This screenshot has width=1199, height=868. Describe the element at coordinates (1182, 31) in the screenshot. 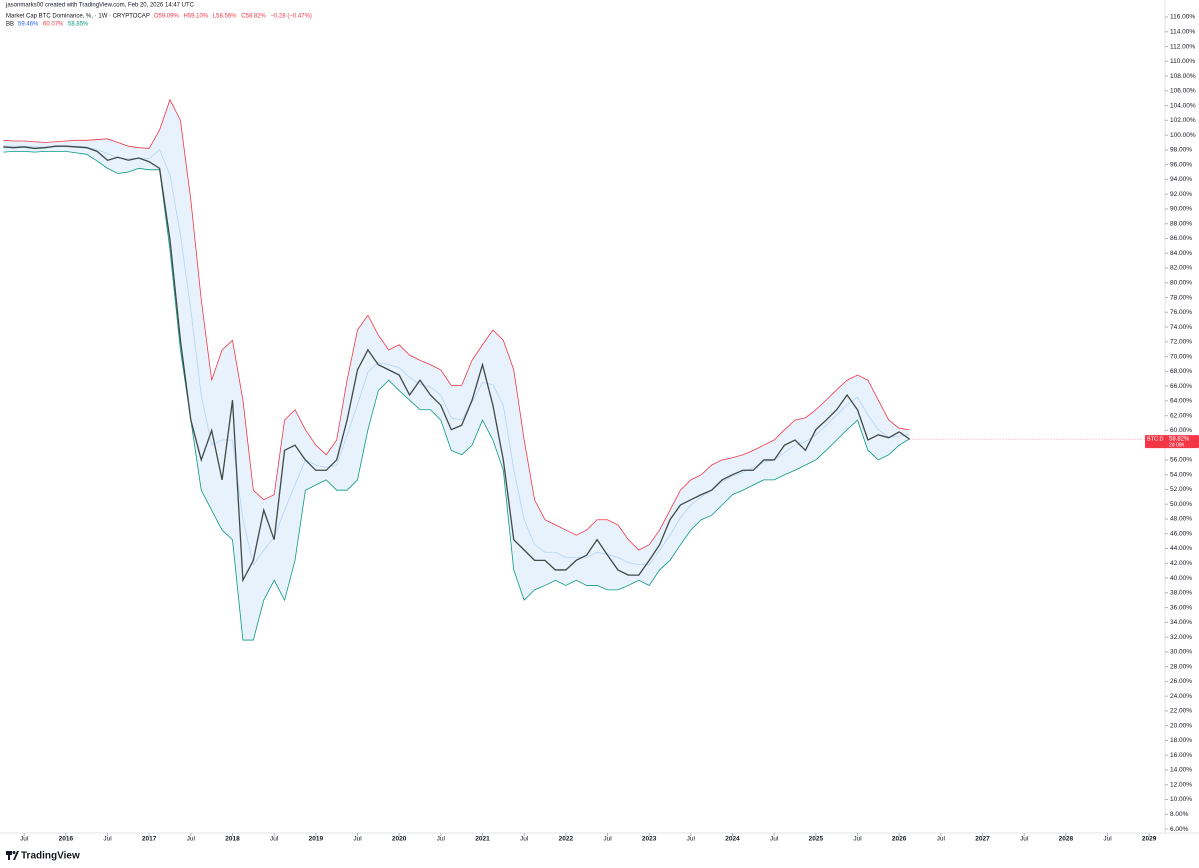

I see `y-tick-label: 114.00%` at that location.